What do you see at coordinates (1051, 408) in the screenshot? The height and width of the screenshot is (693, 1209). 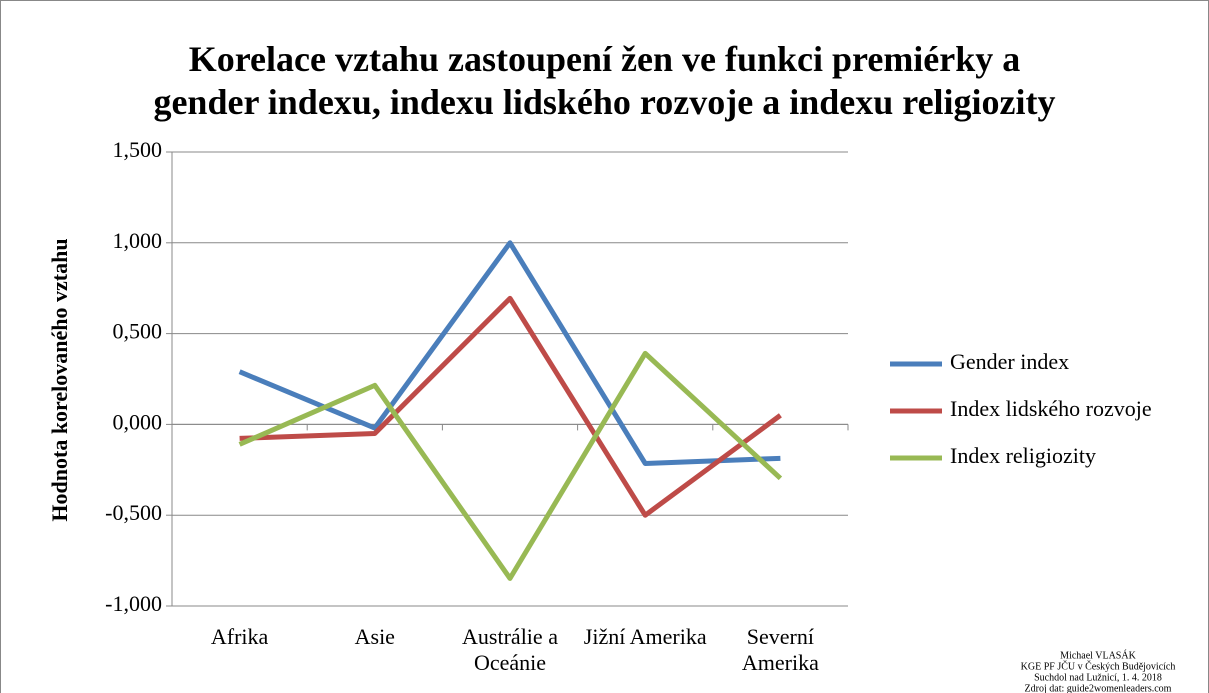 I see `legend-label: Index lidského rozvoje` at bounding box center [1051, 408].